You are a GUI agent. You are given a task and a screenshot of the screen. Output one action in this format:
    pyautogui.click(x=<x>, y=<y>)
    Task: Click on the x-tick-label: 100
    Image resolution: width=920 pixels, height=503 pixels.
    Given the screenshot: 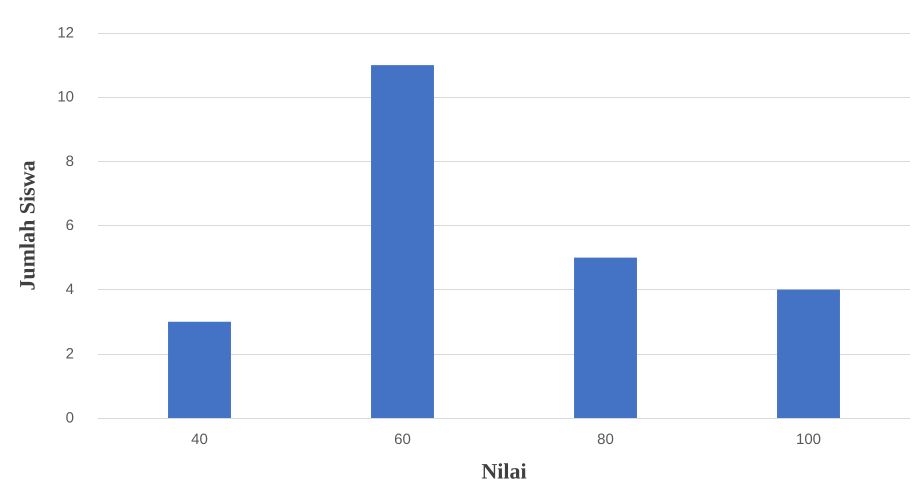 What is the action you would take?
    pyautogui.click(x=809, y=439)
    